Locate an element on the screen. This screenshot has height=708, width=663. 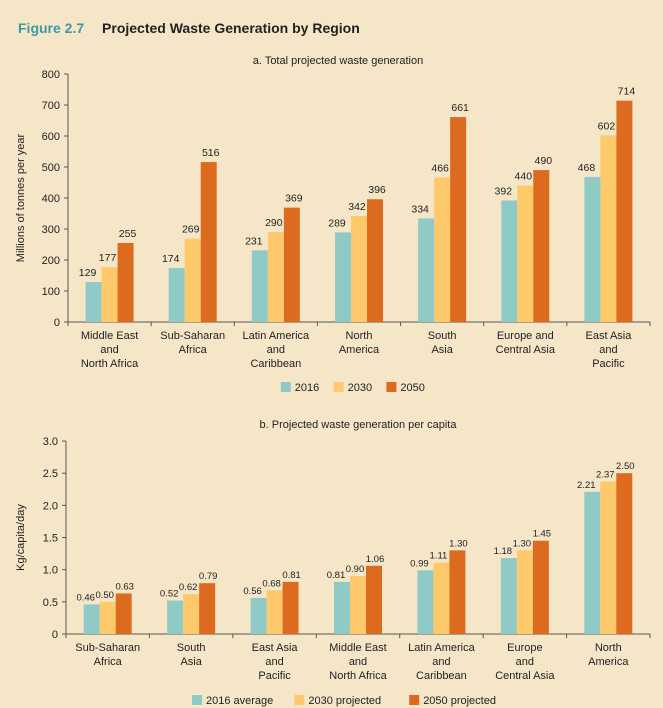
category-label: East Asia is located at coordinates (608, 336).